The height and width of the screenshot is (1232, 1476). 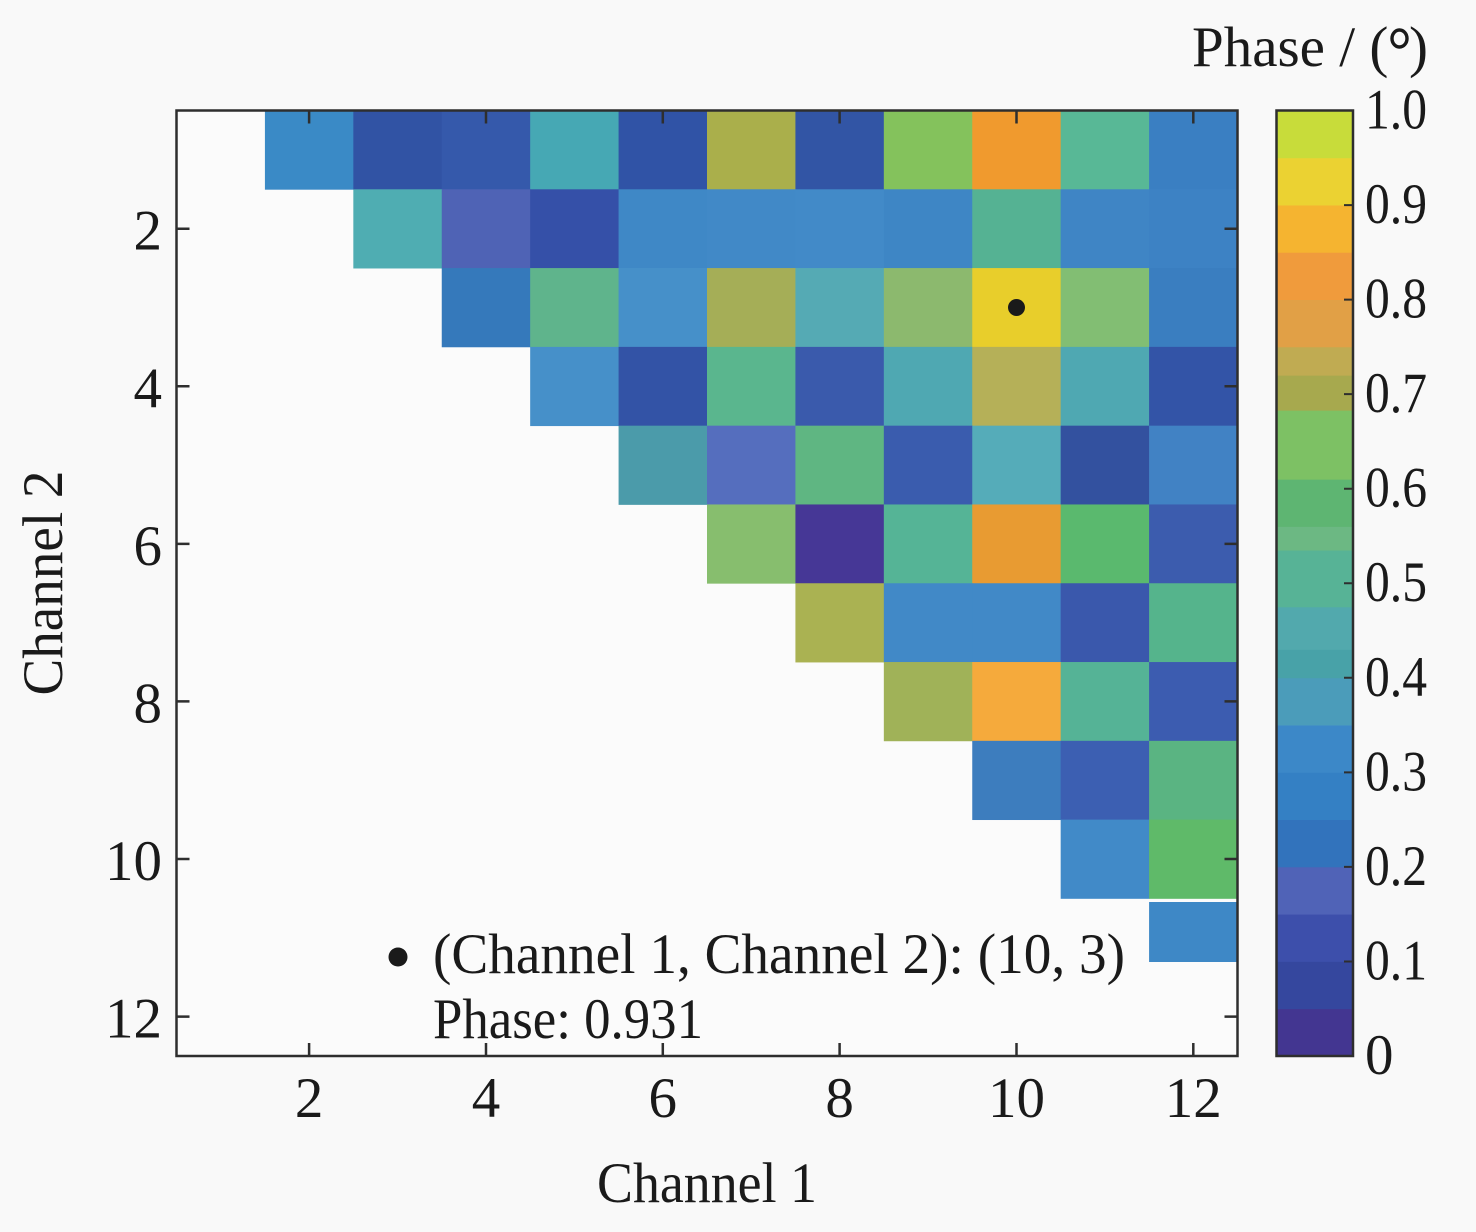 I want to click on svg-text: 0.1, so click(x=1396, y=961).